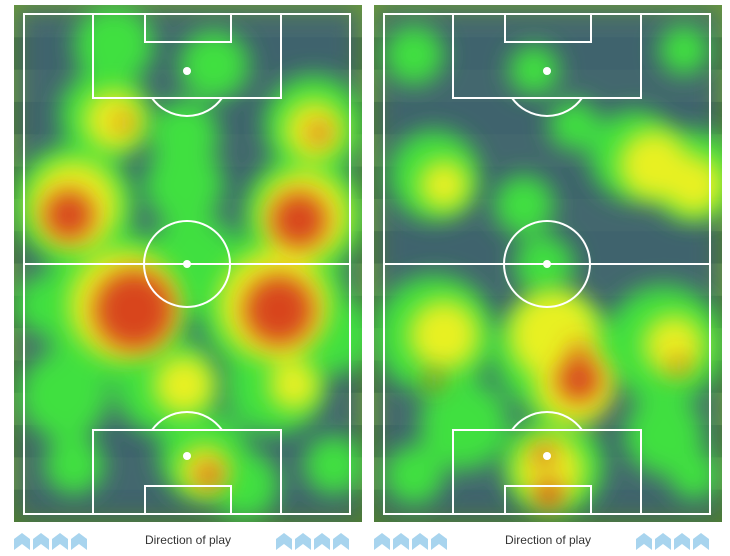 Image resolution: width=730 pixels, height=556 pixels. I want to click on heat-layer, so click(556, 425).